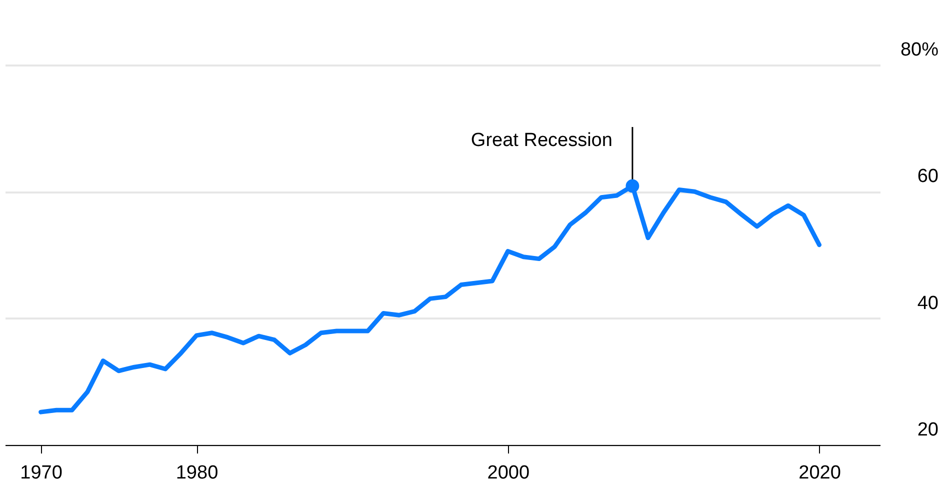  Describe the element at coordinates (919, 50) in the screenshot. I see `y-tick-label: 80%` at that location.